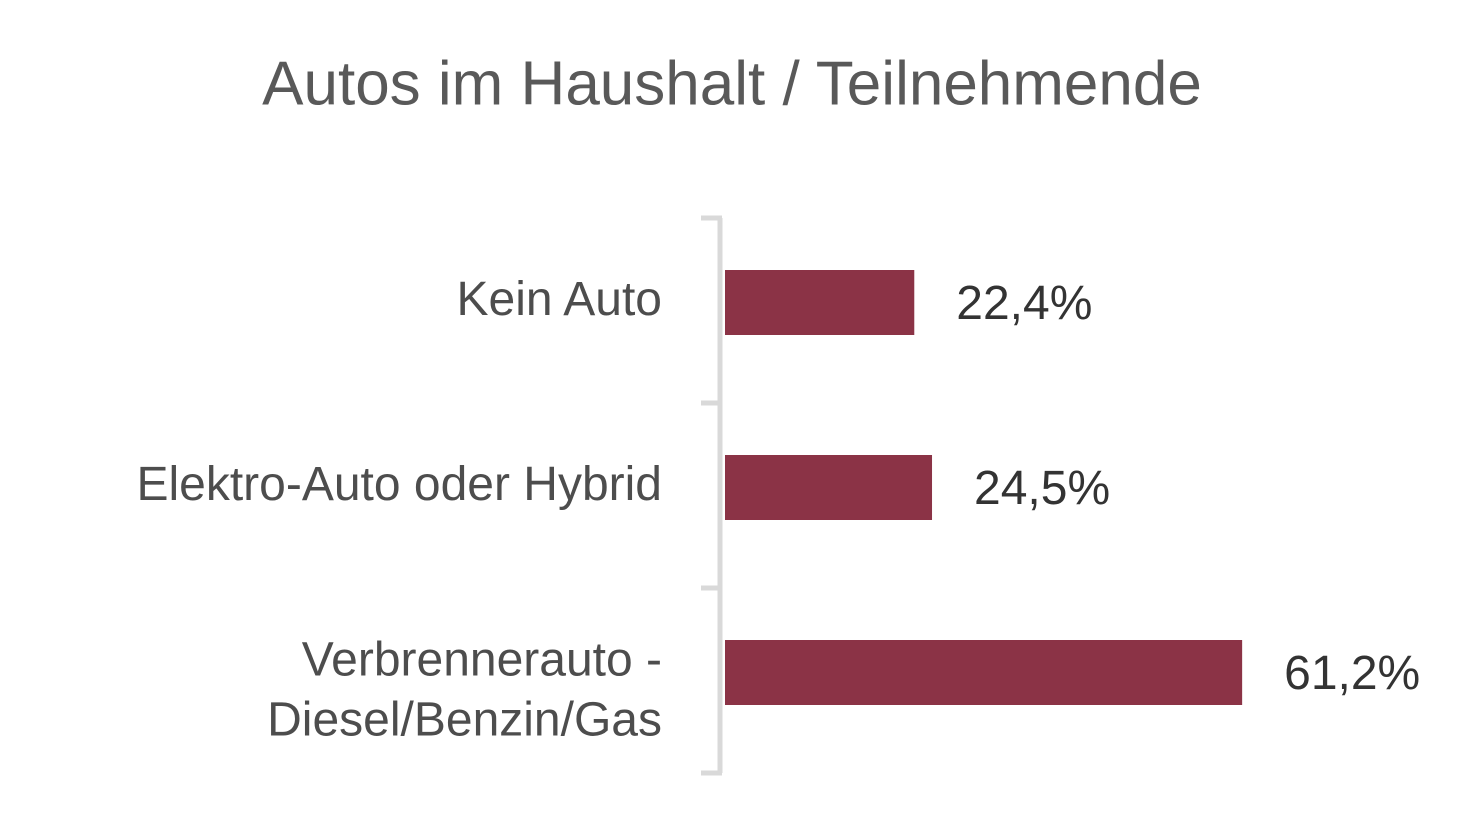  I want to click on value-label: 24,5%, so click(1042, 488).